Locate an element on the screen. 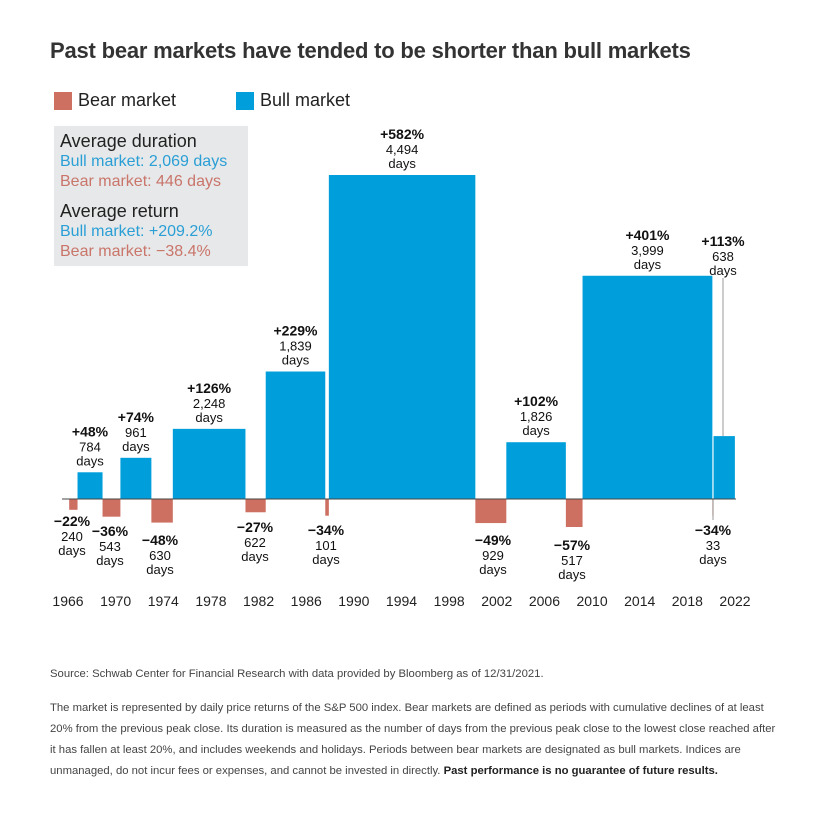  bear-return-label: −27% is located at coordinates (255, 527).